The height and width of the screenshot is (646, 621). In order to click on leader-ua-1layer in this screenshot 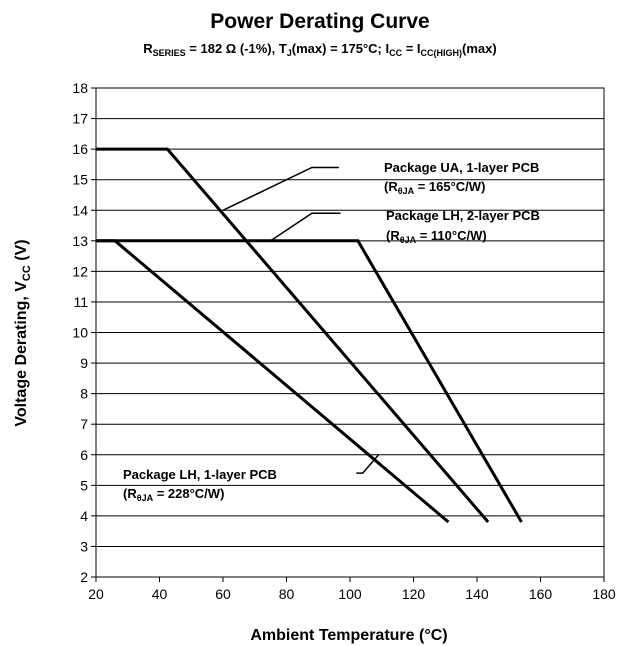, I will do `click(280, 188)`.